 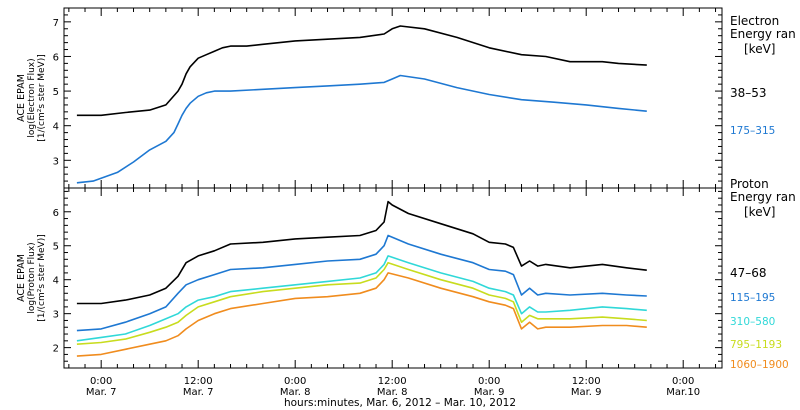 I want to click on proton-legend-entry: 310–580, so click(x=752, y=322).